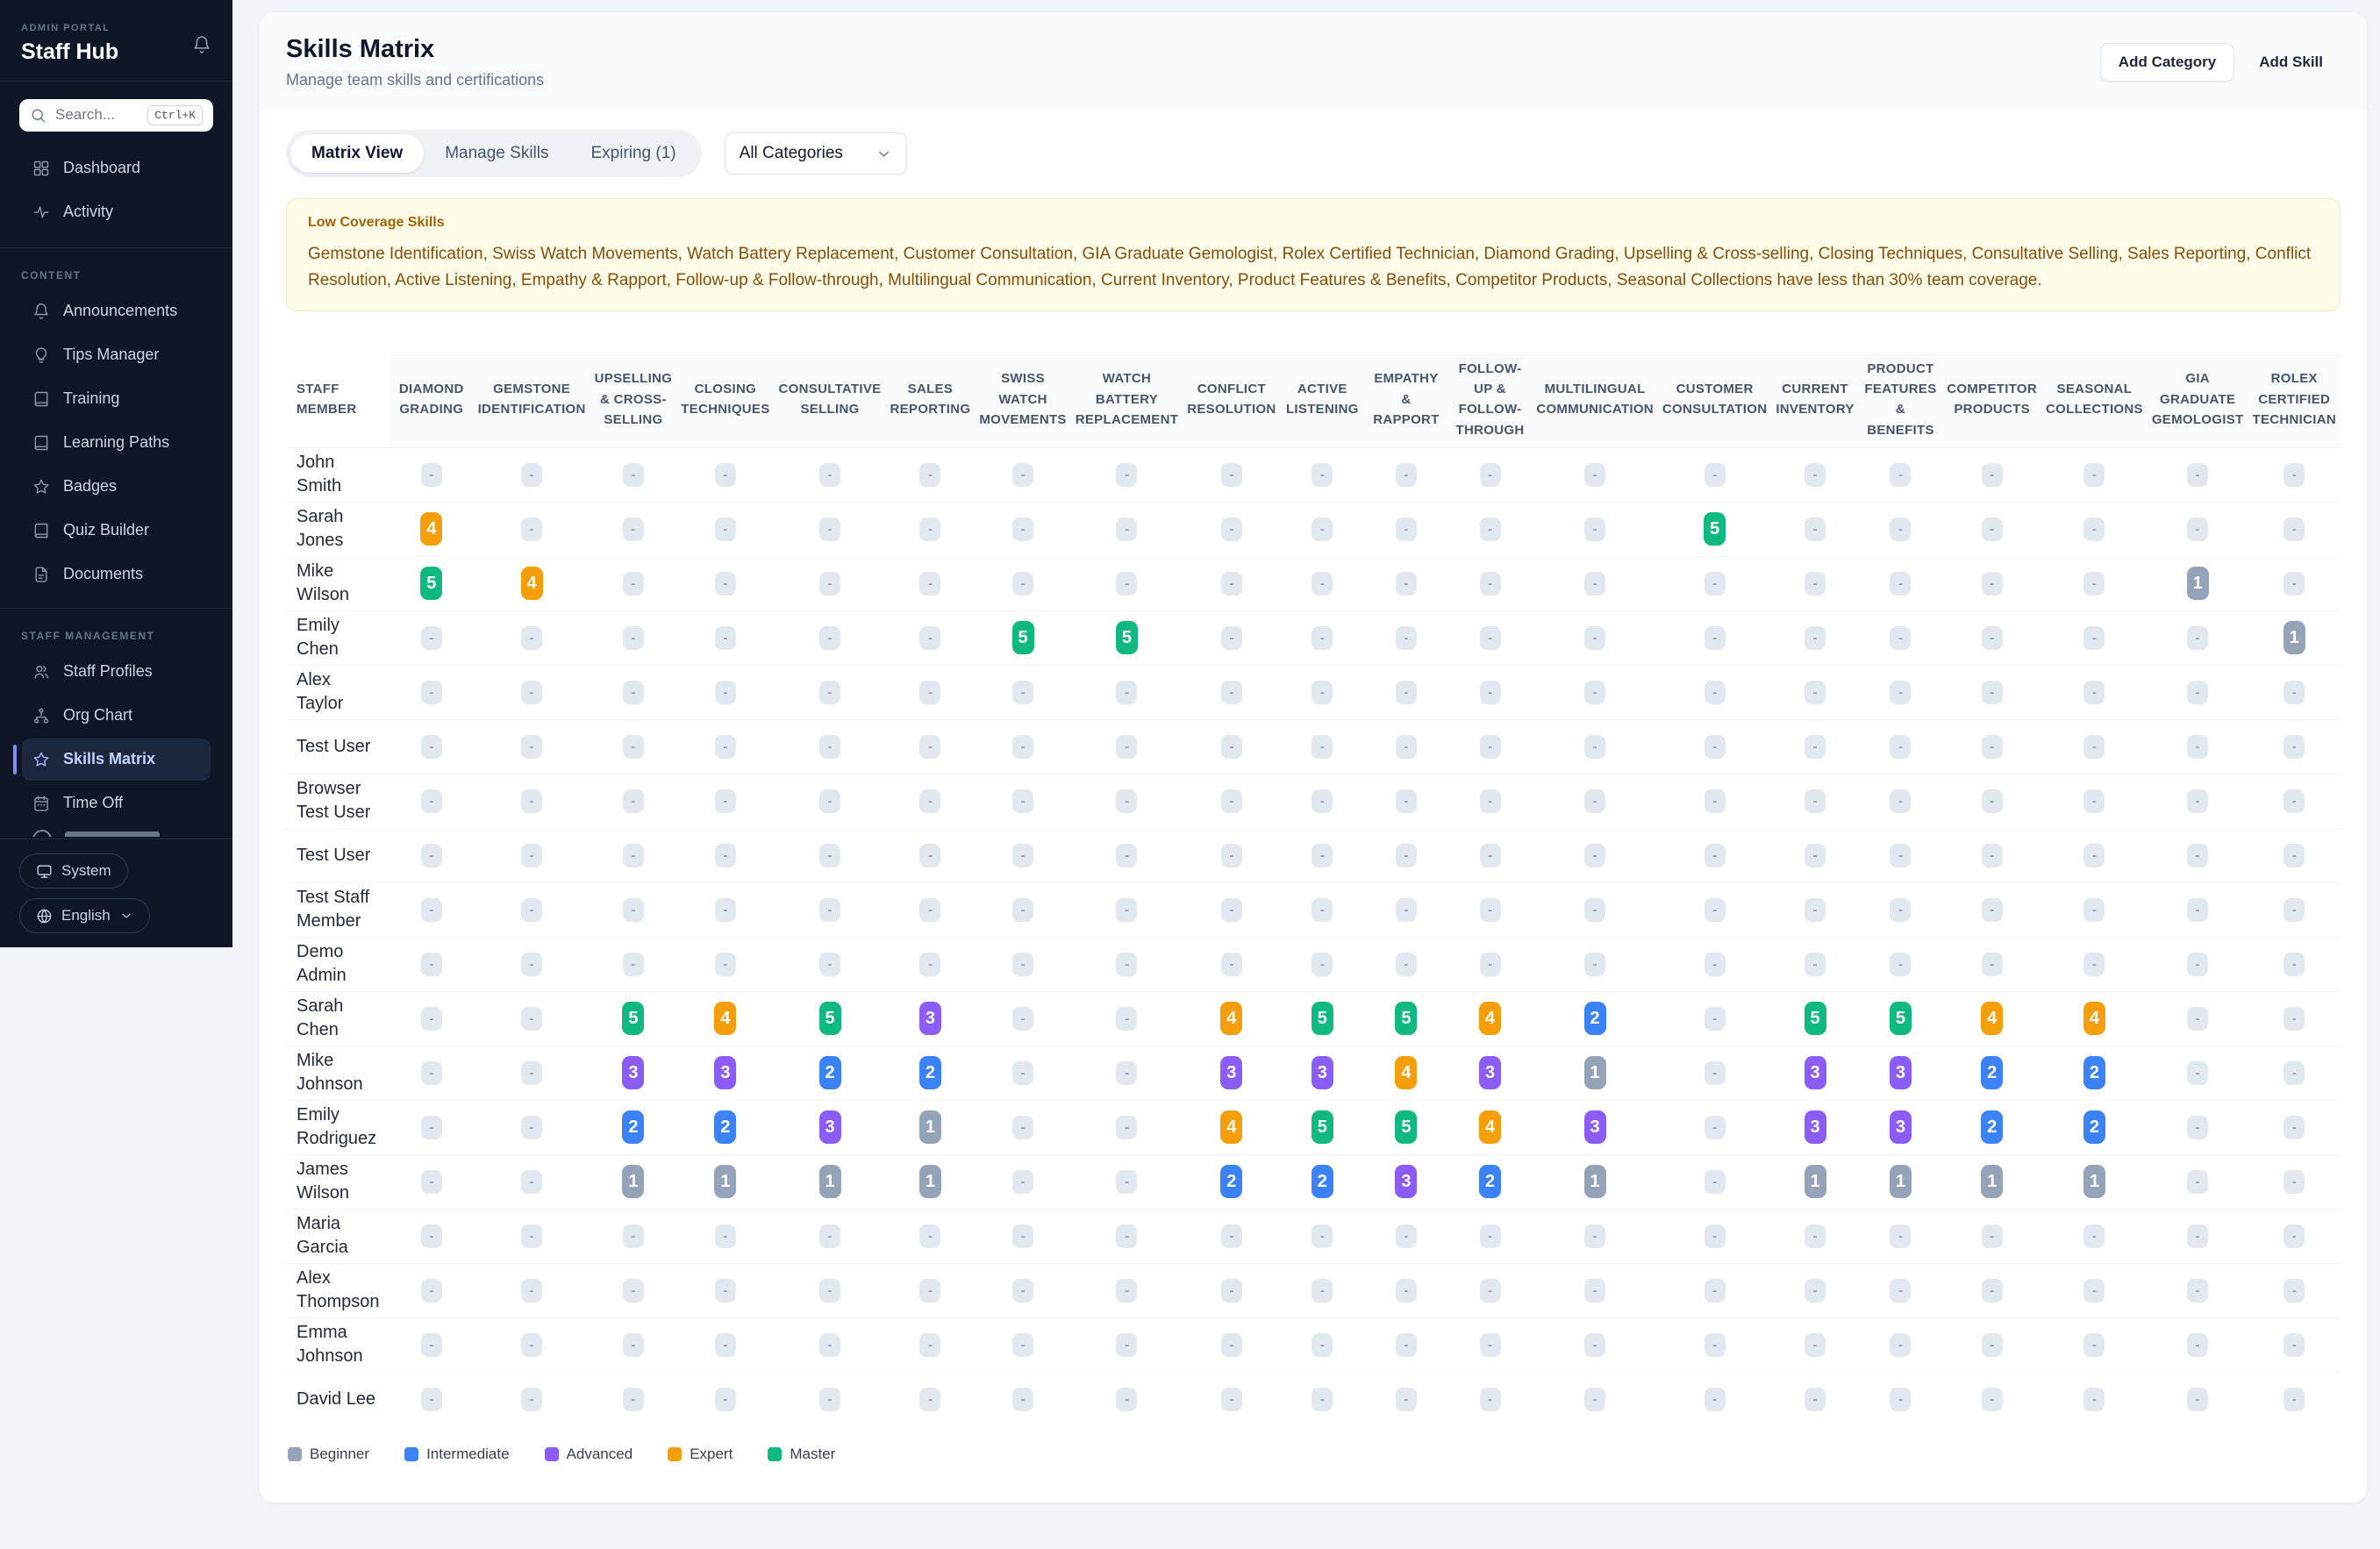 This screenshot has height=1549, width=2380. Describe the element at coordinates (116, 115) in the screenshot. I see `search-input: Search... Ctrl+K` at that location.